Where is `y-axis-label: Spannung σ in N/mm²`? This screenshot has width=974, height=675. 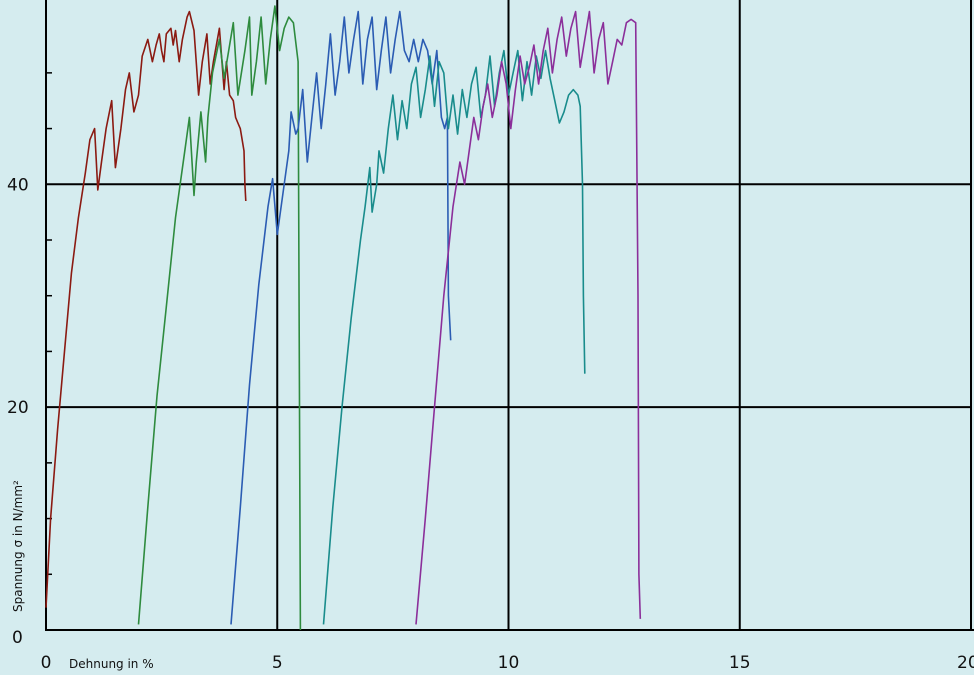 y-axis-label: Spannung σ in N/mm² is located at coordinates (18, 546).